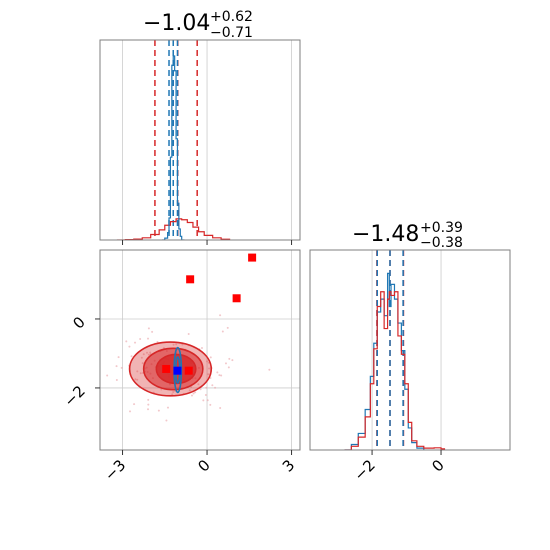 Image resolution: width=550 pixels, height=550 pixels. Describe the element at coordinates (173, 229) in the screenshot. I see `marginal-param1-red-hist` at that location.